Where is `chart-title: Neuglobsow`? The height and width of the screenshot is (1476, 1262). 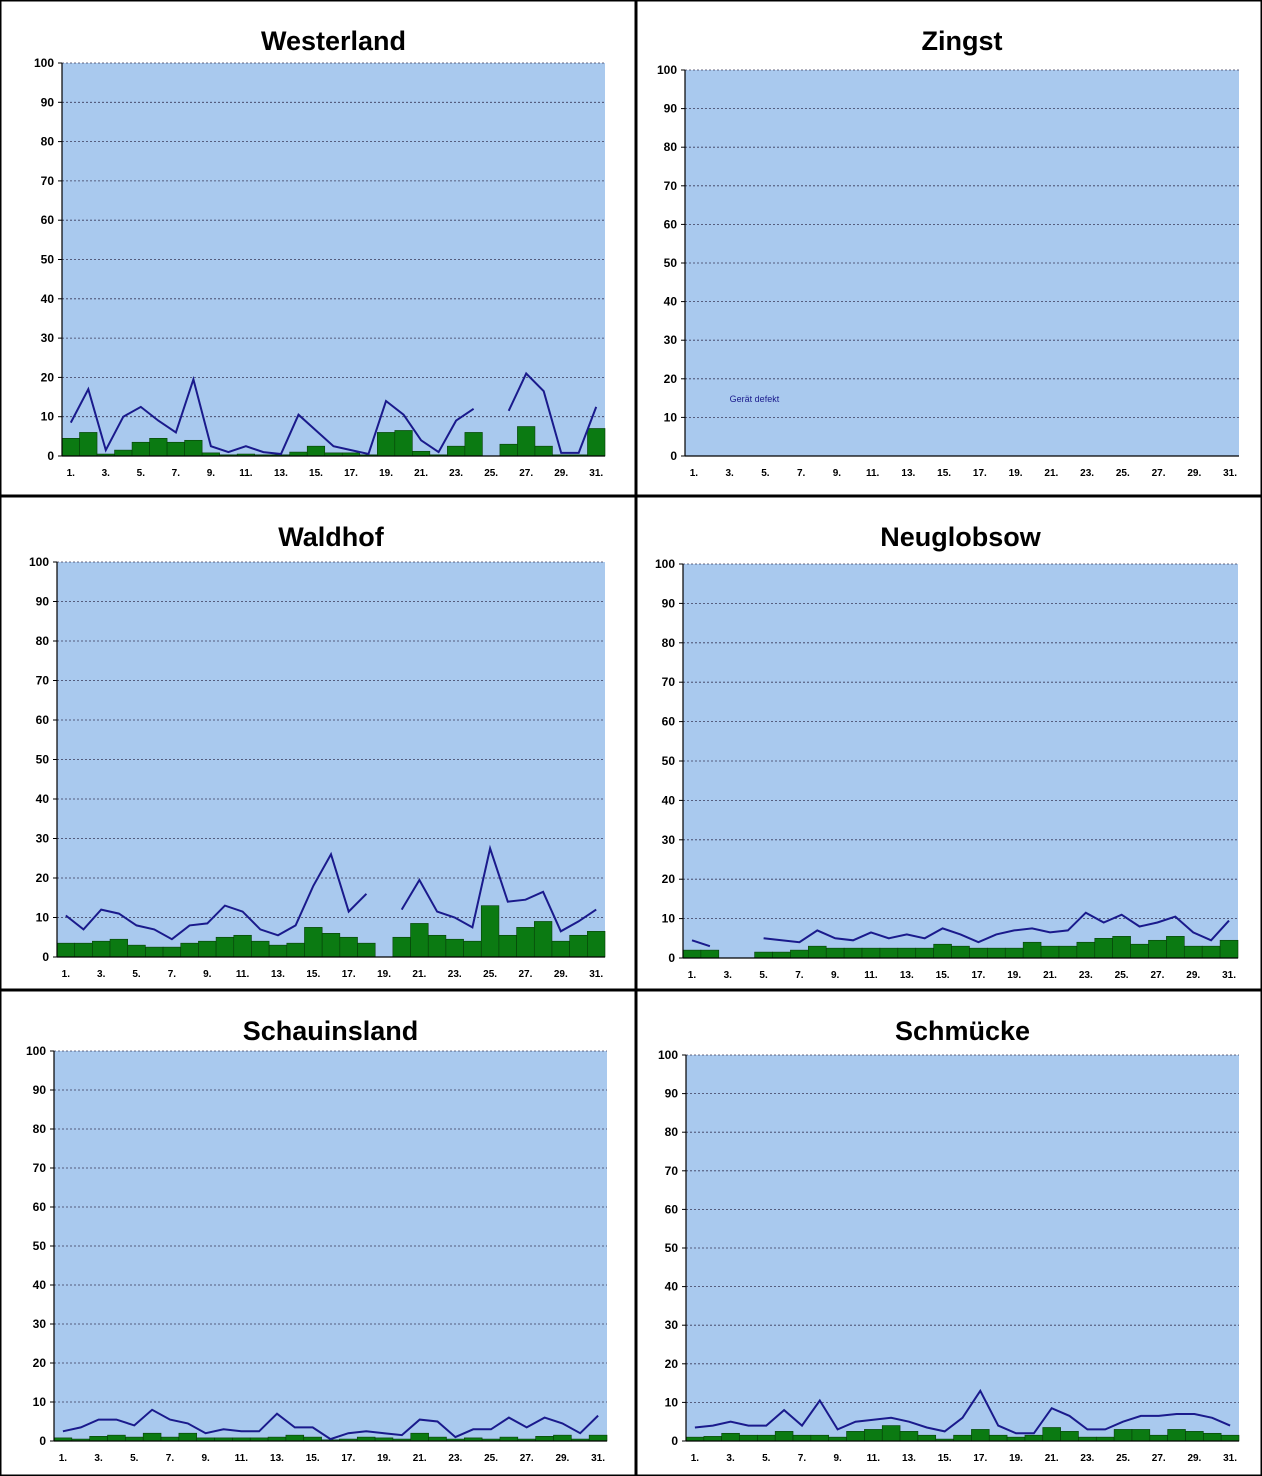 chart-title: Neuglobsow is located at coordinates (960, 537).